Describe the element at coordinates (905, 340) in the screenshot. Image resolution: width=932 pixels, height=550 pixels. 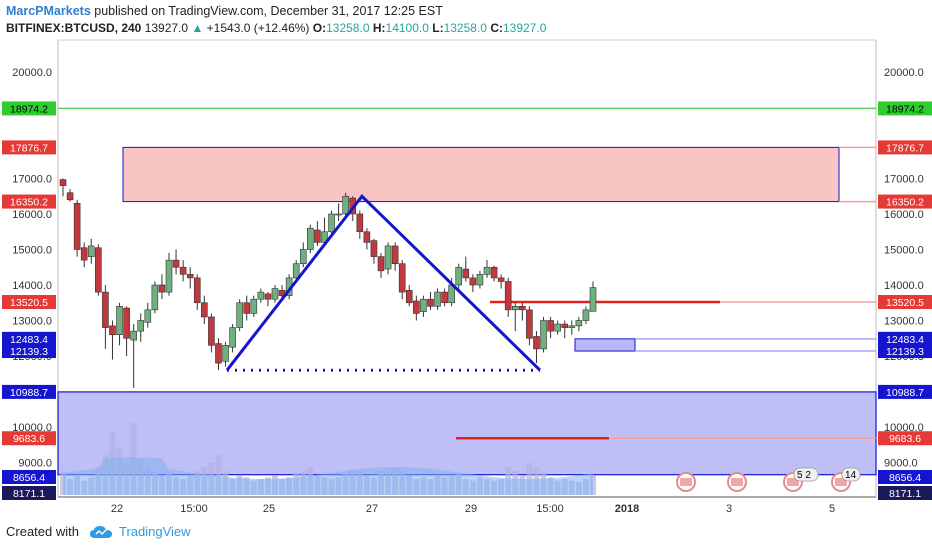
I see `price-label-right-text: 12483.4` at that location.